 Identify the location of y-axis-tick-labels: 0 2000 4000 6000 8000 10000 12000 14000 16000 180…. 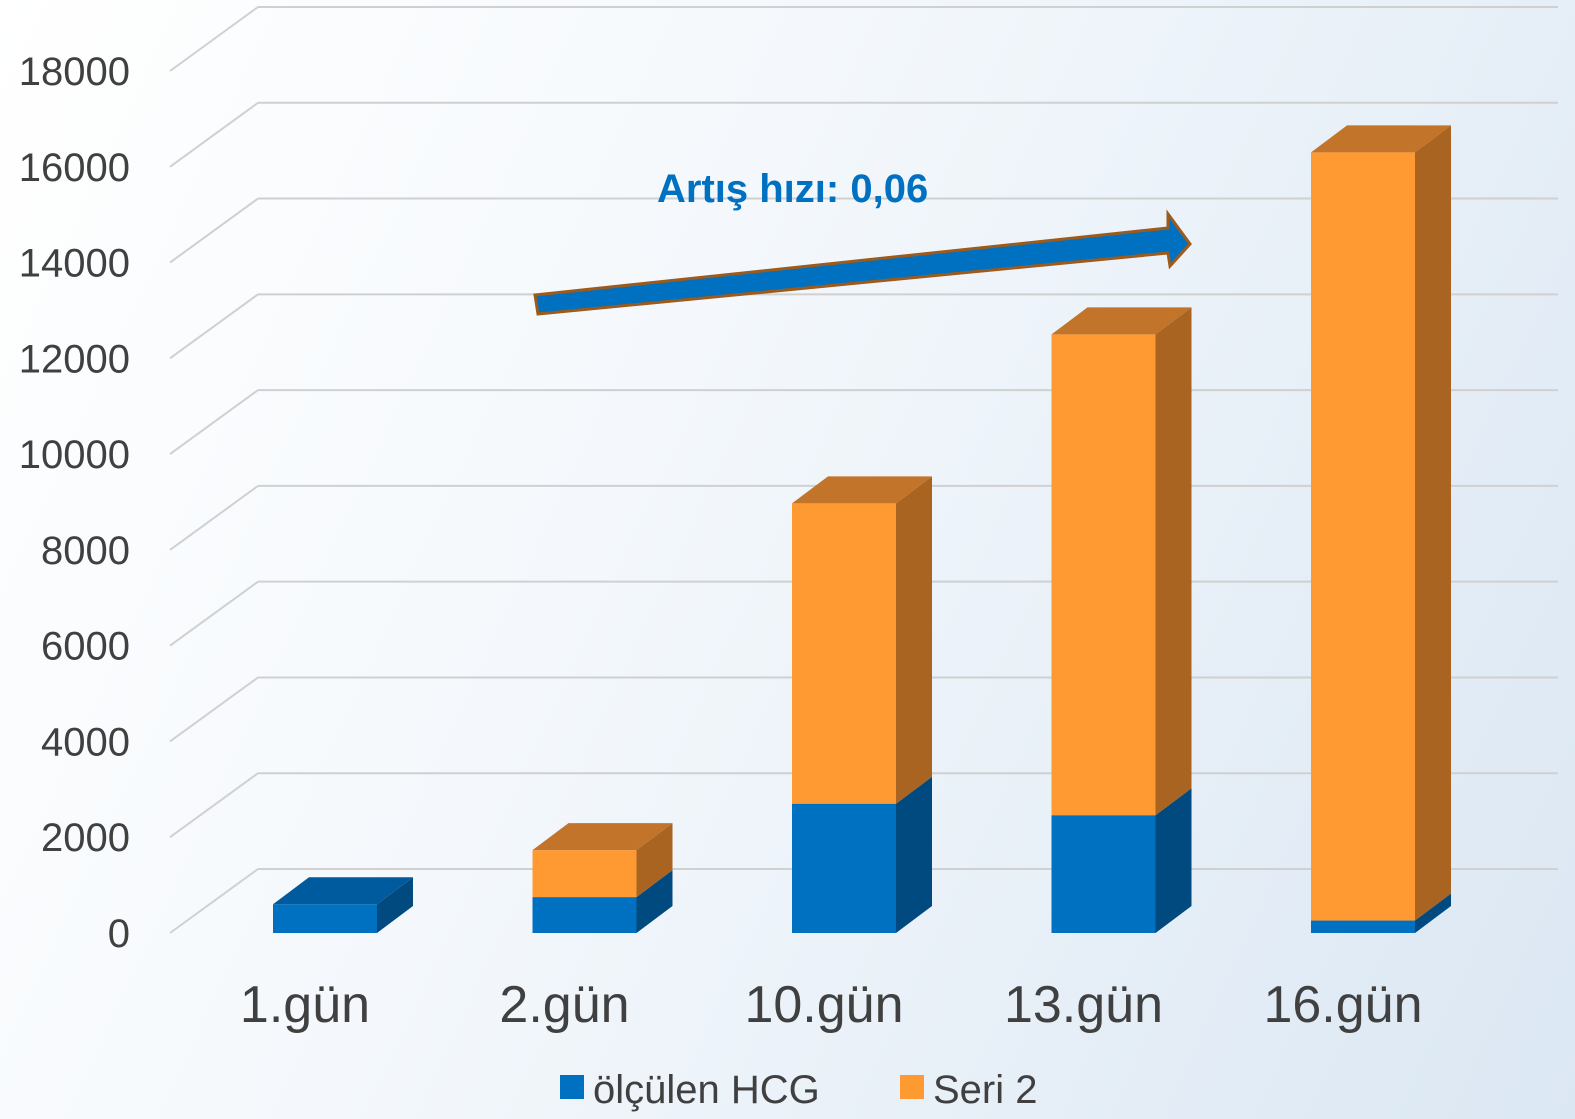
(74, 503).